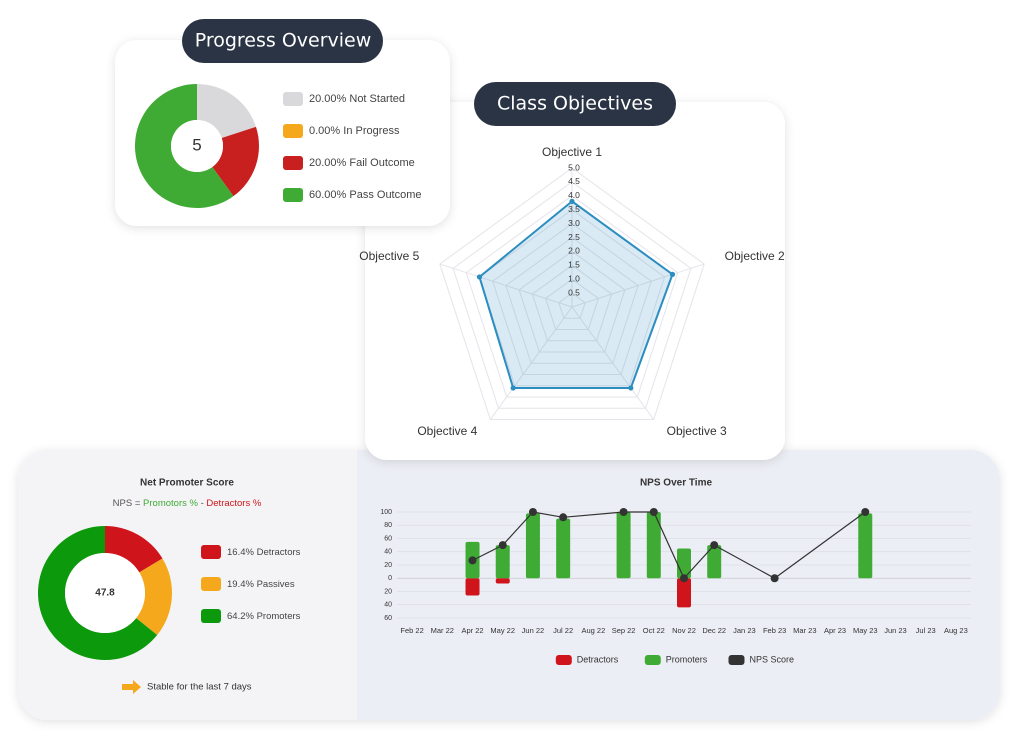 The image size is (1018, 738). Describe the element at coordinates (593, 630) in the screenshot. I see `x-tick-label: Aug 22` at that location.